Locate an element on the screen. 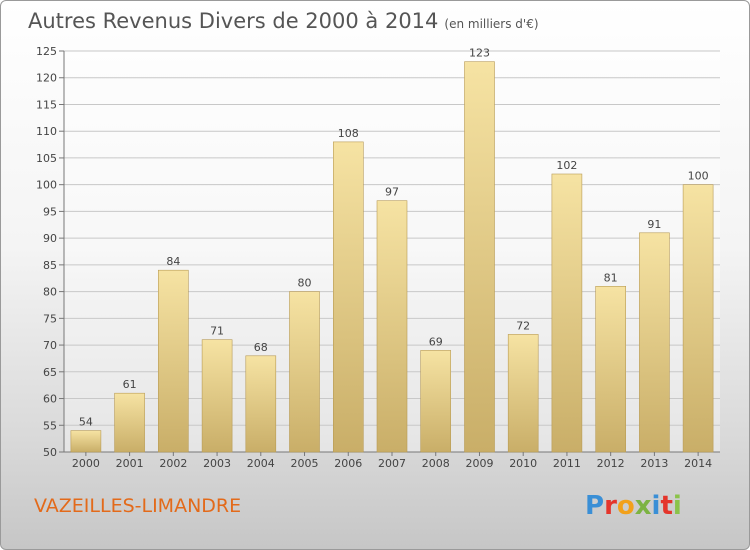 The height and width of the screenshot is (550, 750). data-label: 108 is located at coordinates (348, 133).